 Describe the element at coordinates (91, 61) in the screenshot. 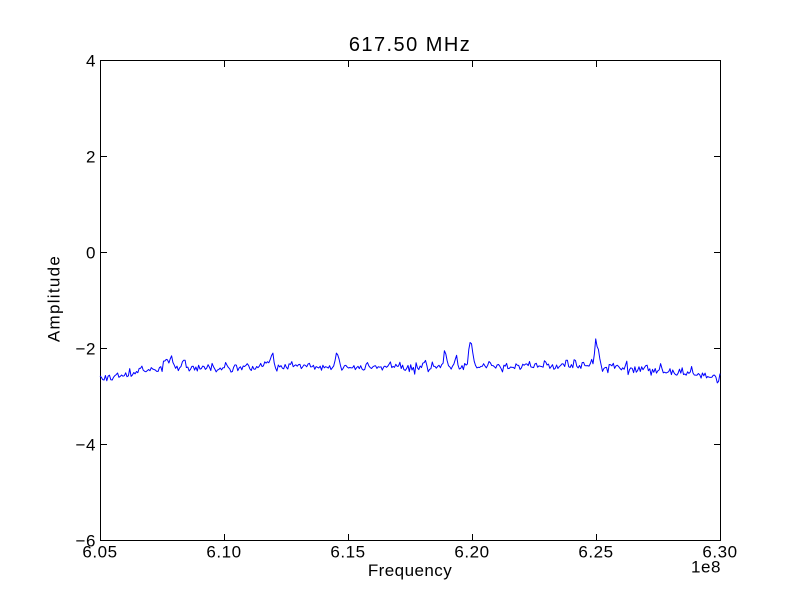

I see `svg-text: 4` at that location.